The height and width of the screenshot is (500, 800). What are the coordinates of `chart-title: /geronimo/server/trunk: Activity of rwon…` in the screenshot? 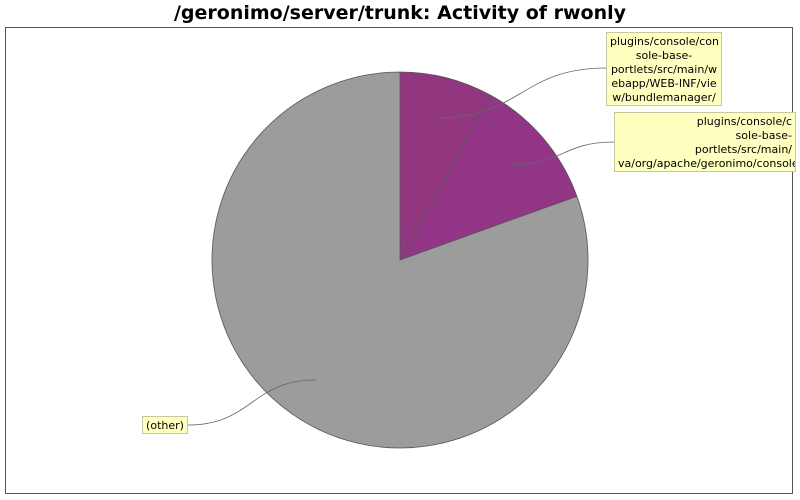 It's located at (400, 13).